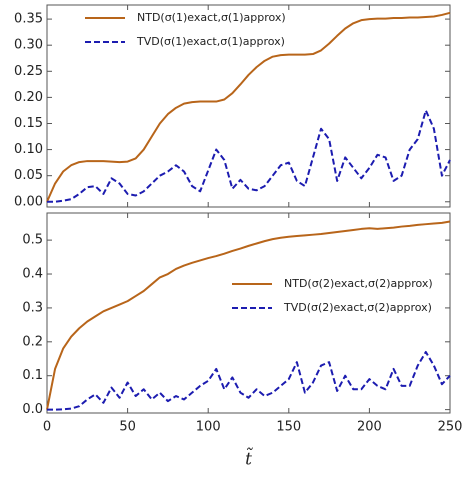 The width and height of the screenshot is (463, 479). What do you see at coordinates (211, 17) in the screenshot?
I see `legend-label: NTD(σ(1)exact,σ(1)approx)` at bounding box center [211, 17].